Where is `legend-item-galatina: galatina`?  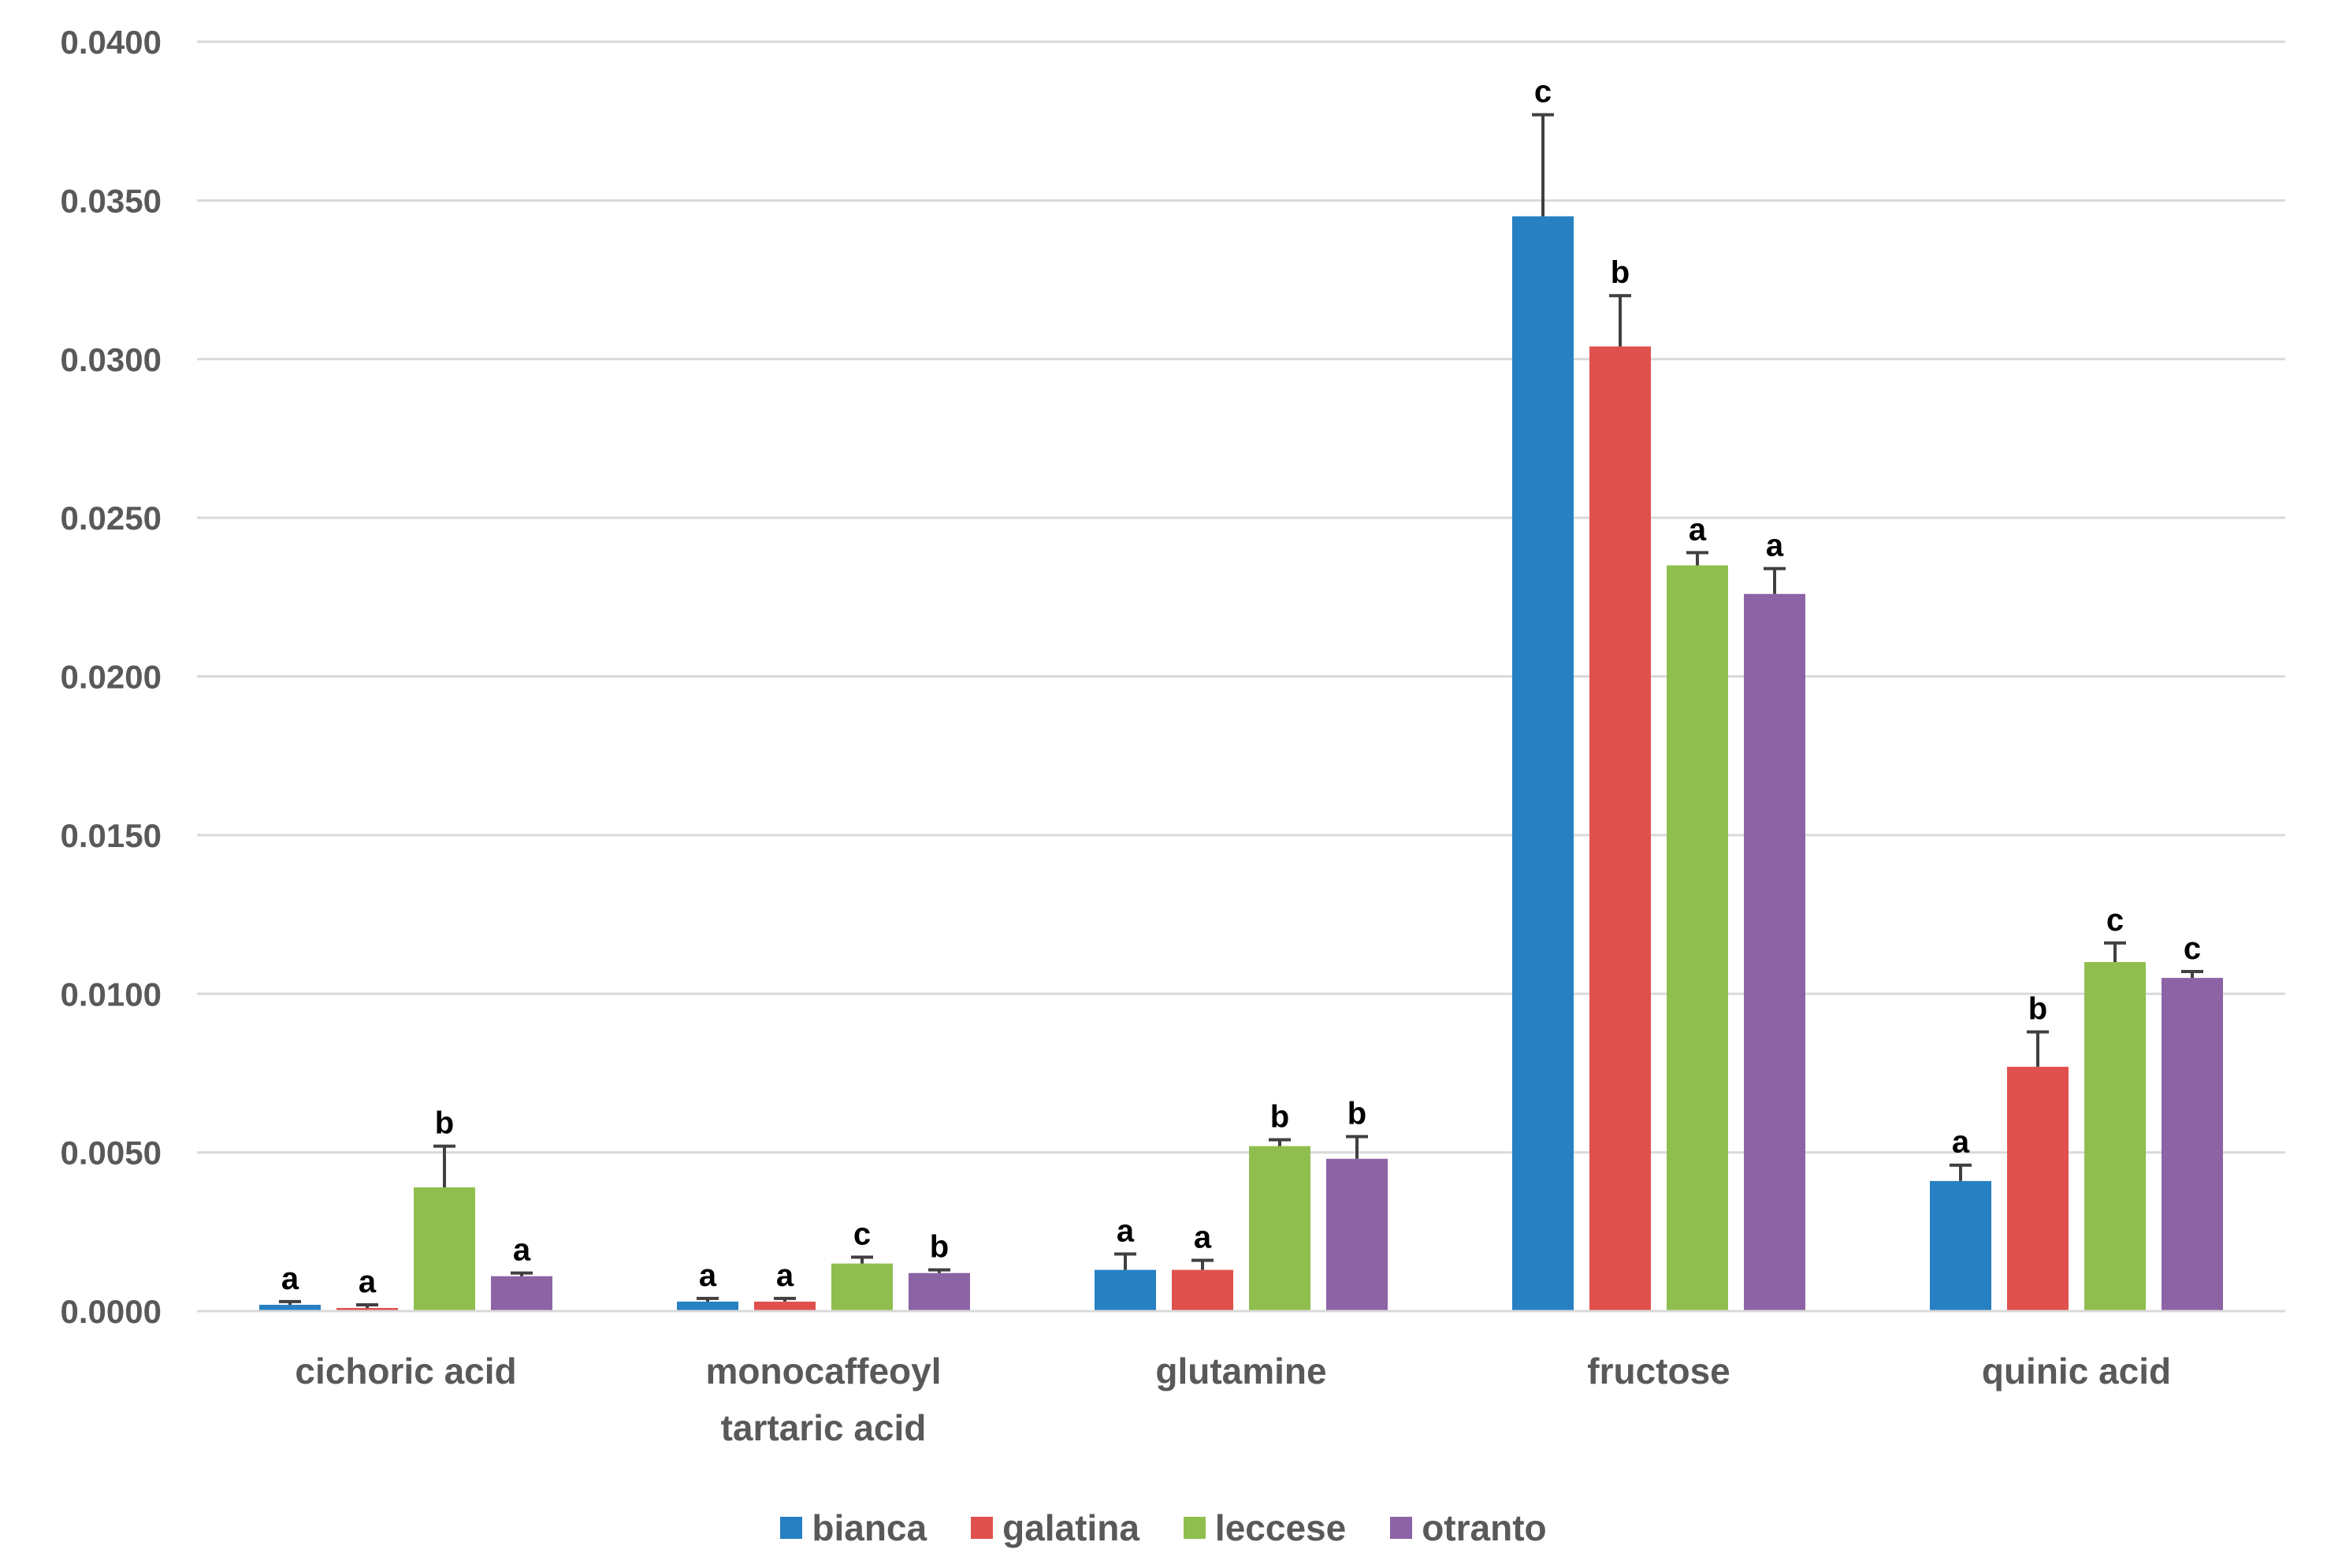
legend-item-galatina: galatina is located at coordinates (1055, 1528).